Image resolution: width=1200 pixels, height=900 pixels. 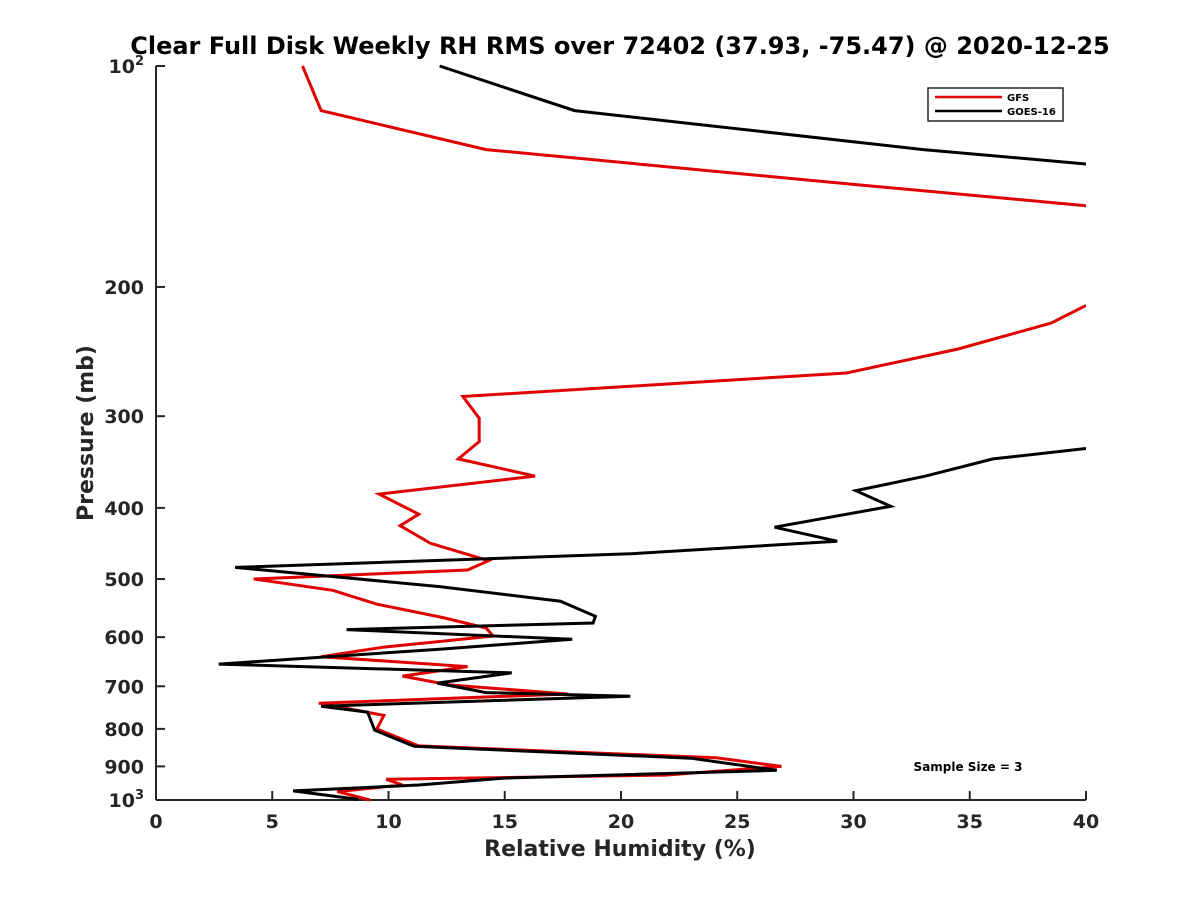 What do you see at coordinates (272, 822) in the screenshot?
I see `x-tick-label: 5` at bounding box center [272, 822].